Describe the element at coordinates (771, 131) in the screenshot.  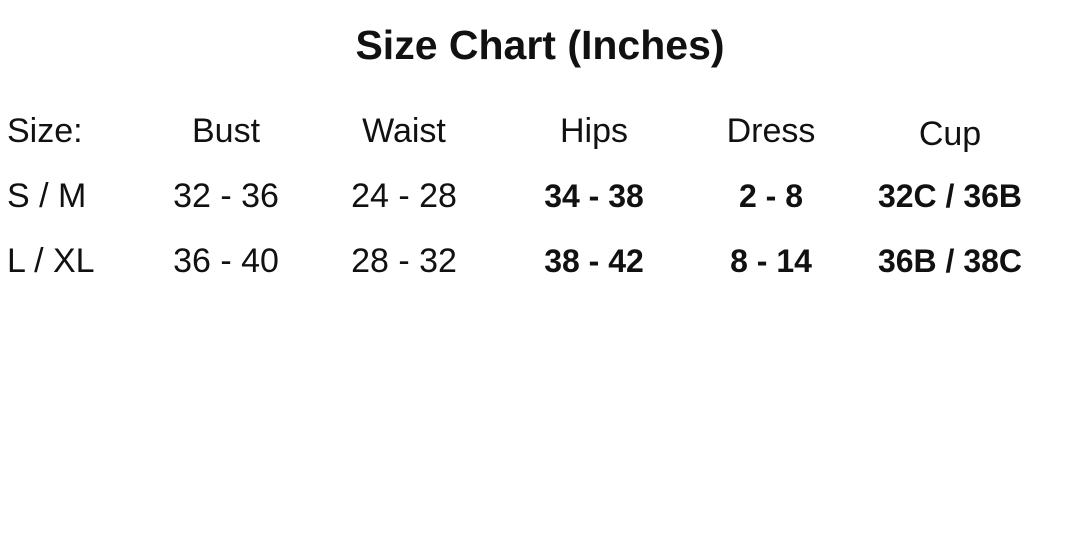
I see `header-dress: Dress` at that location.